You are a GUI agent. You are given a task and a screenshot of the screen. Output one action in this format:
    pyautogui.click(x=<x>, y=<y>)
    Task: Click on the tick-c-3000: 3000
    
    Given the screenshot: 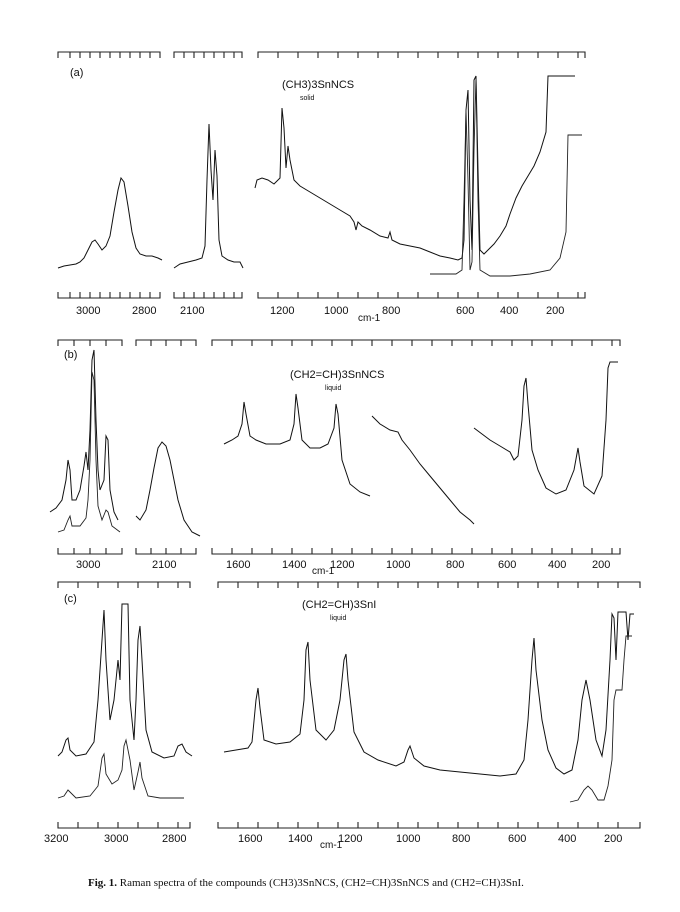 What is the action you would take?
    pyautogui.click(x=116, y=839)
    